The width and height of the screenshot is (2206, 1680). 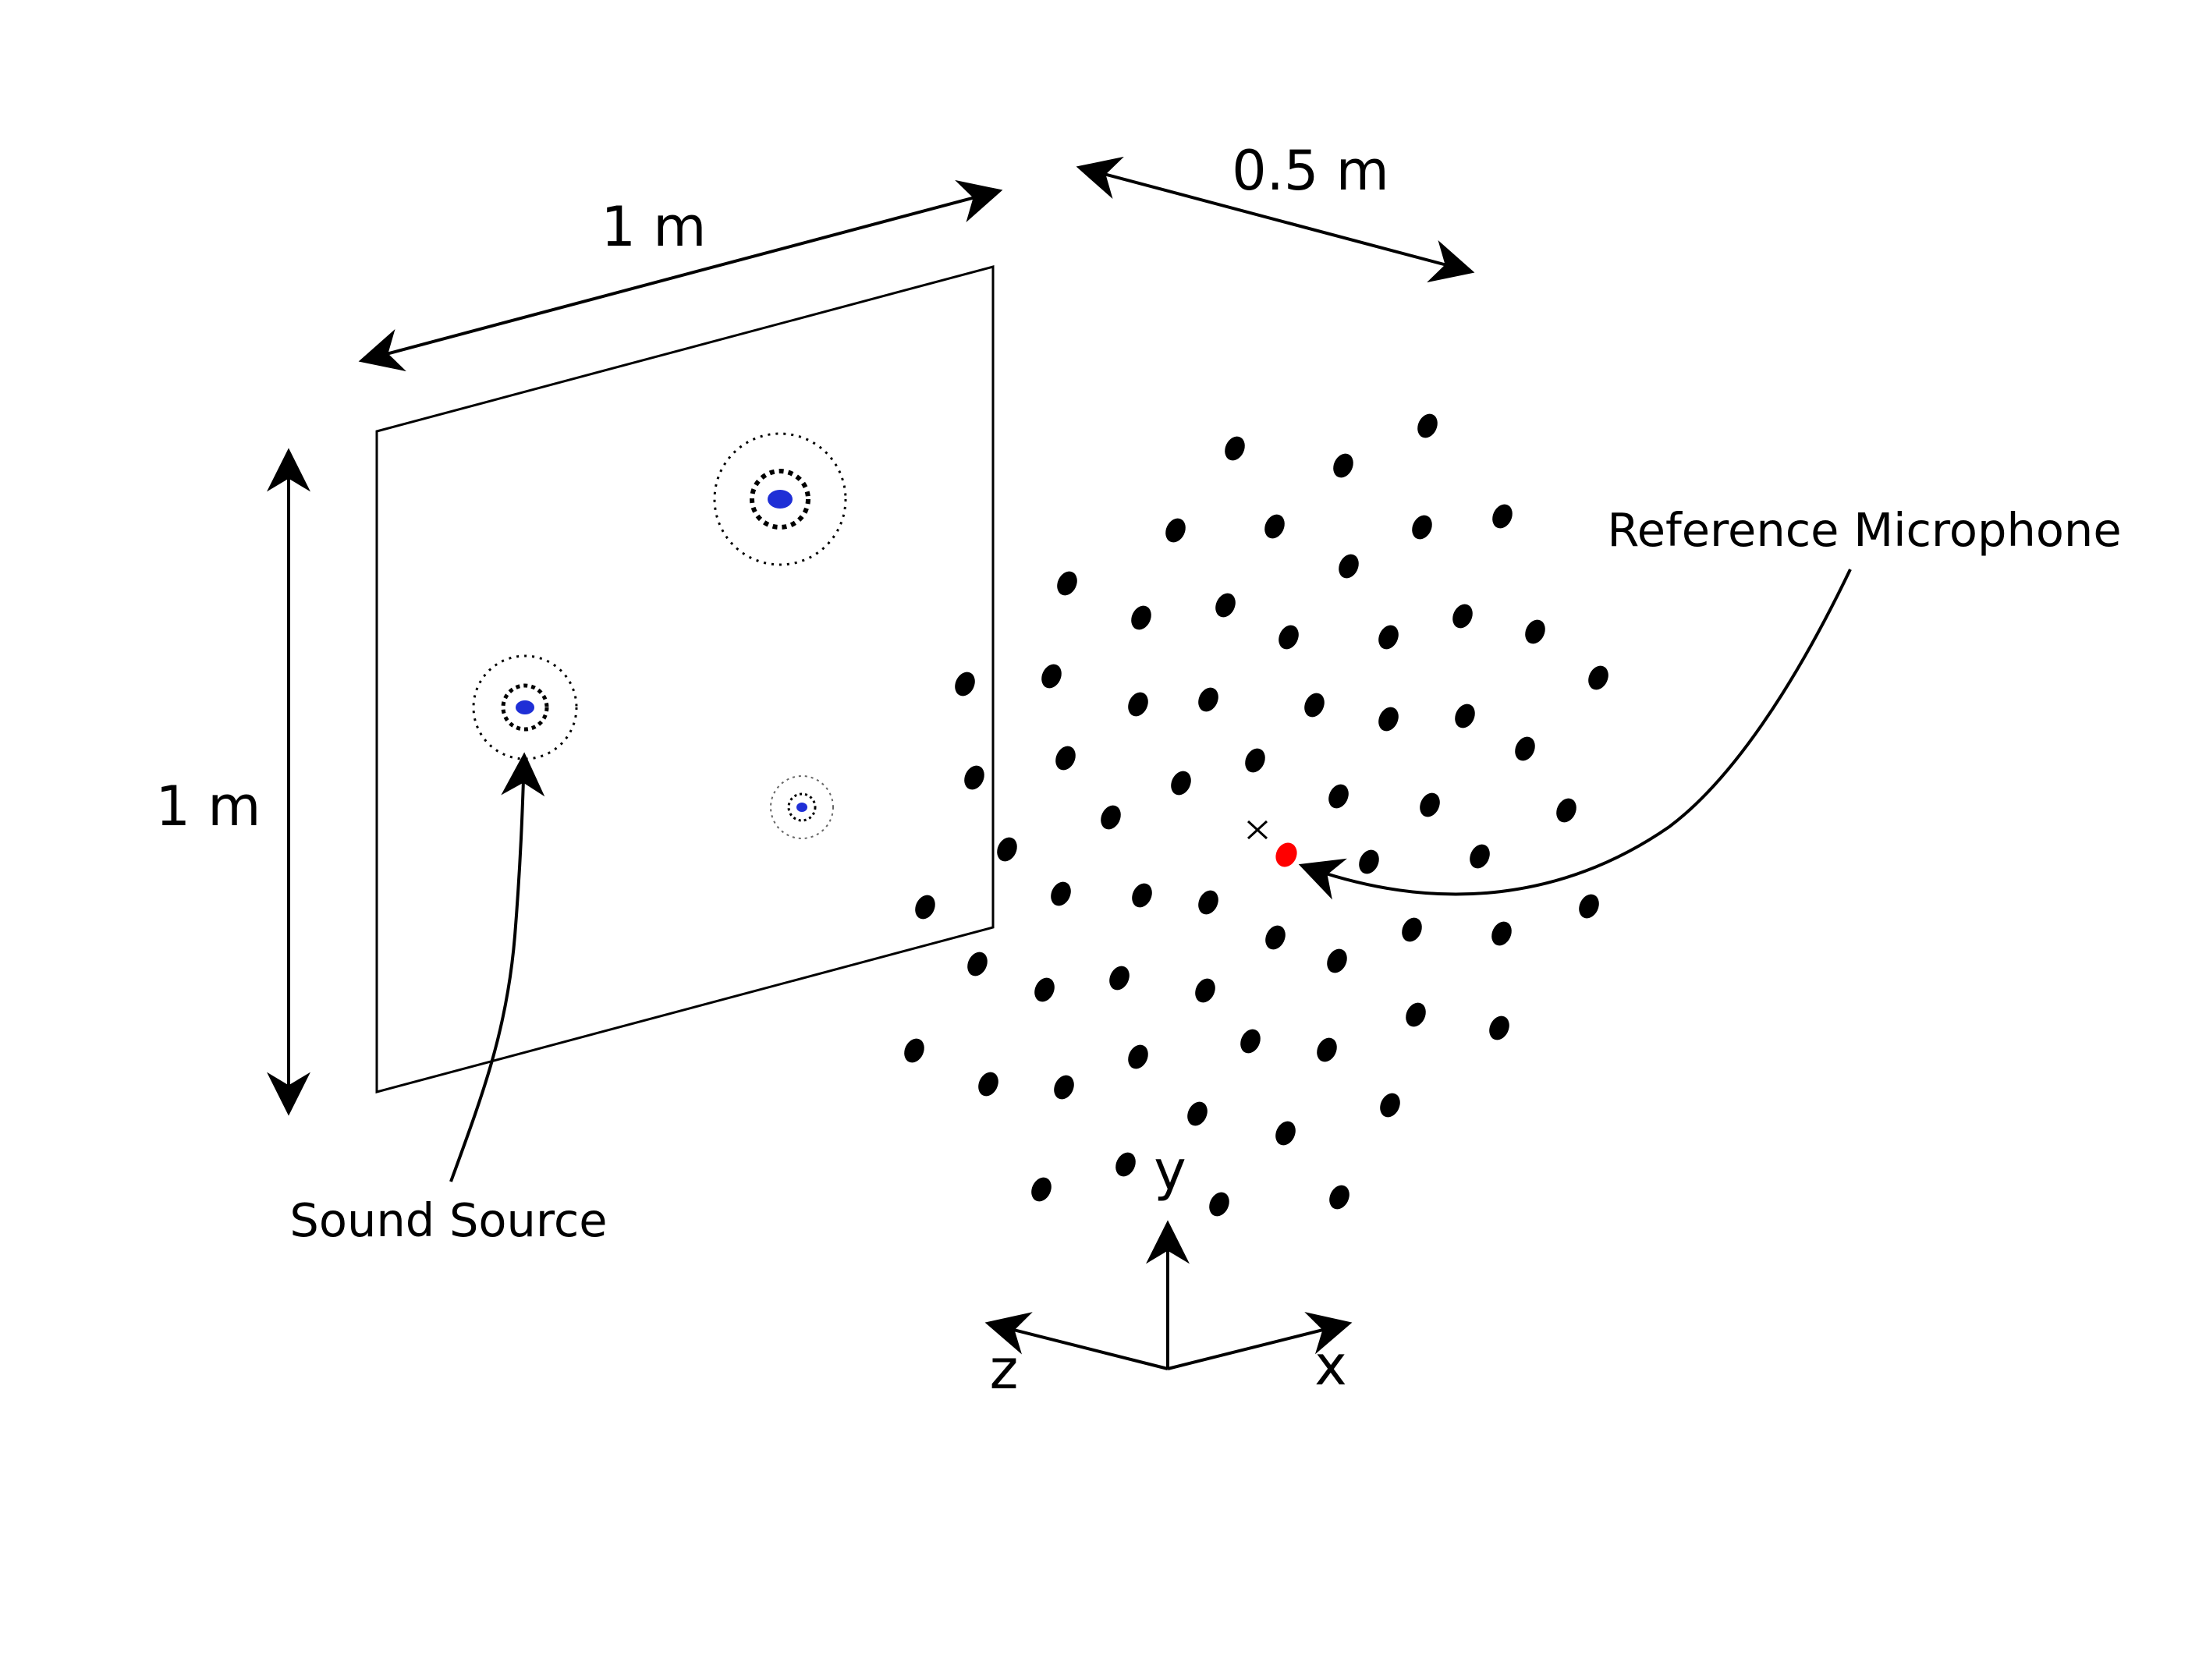 I want to click on width-label: 1 m, so click(x=654, y=227).